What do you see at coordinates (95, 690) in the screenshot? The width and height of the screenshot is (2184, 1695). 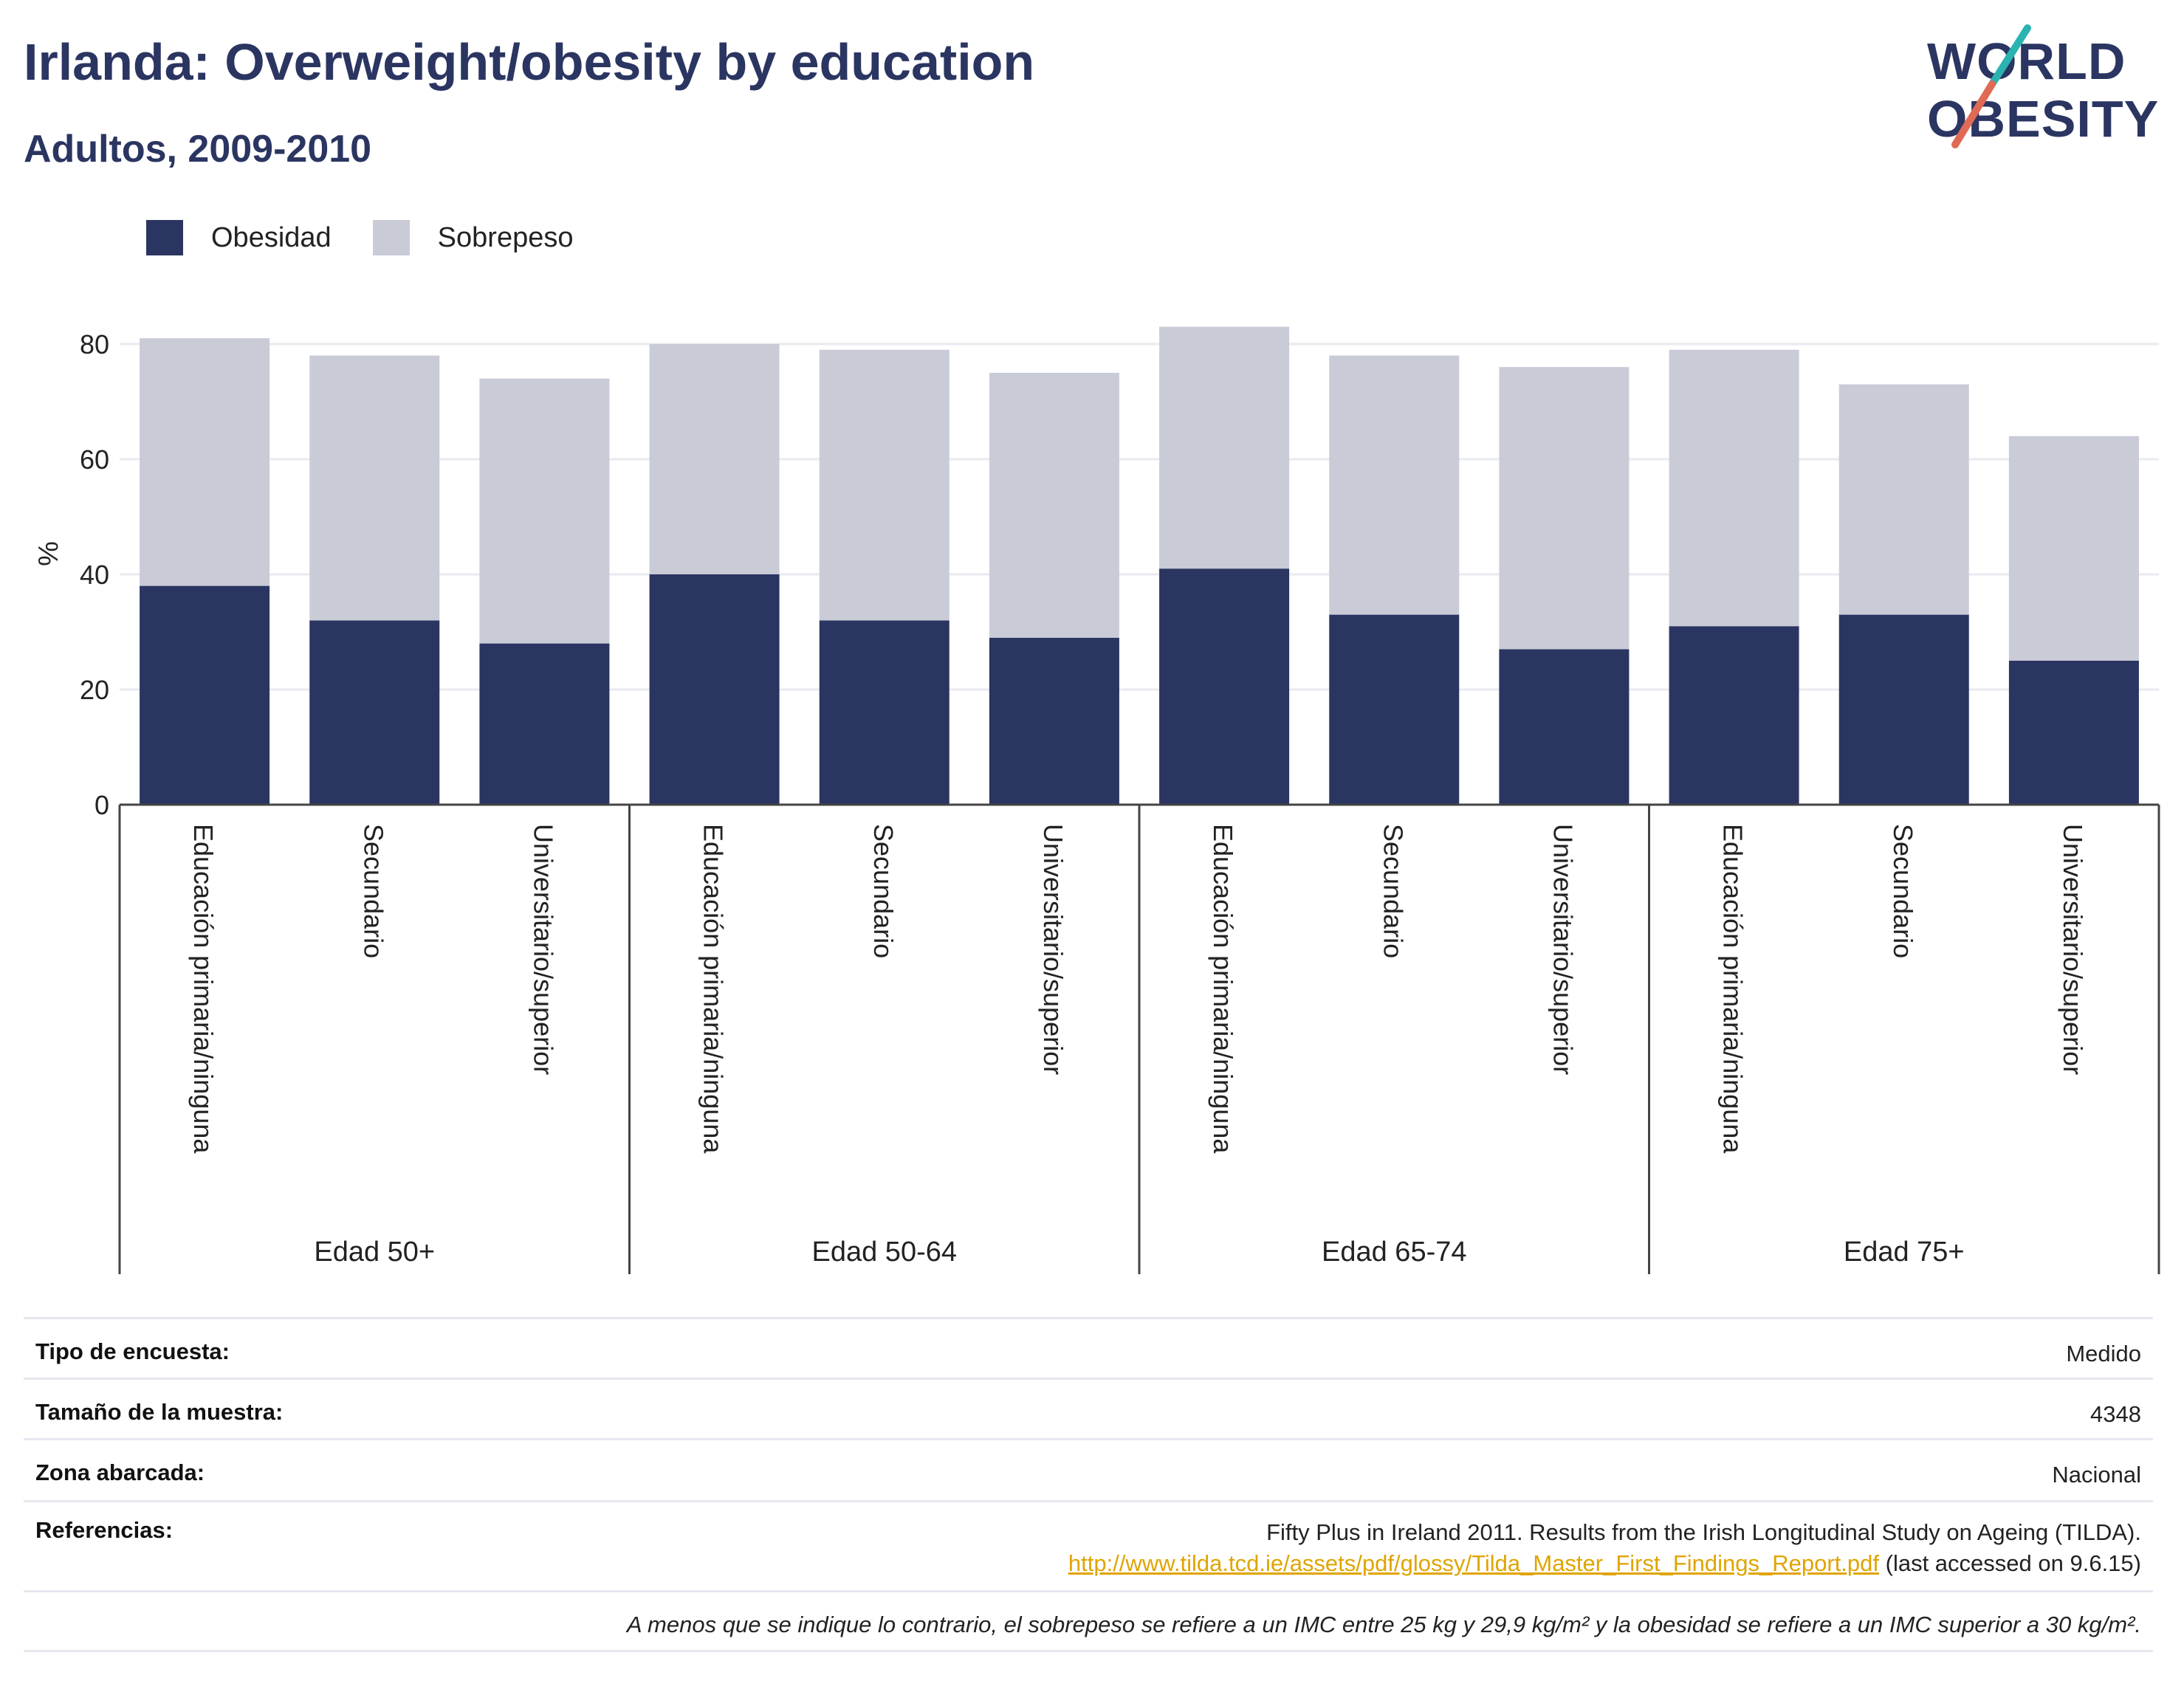 I see `y-tick-label: 20` at bounding box center [95, 690].